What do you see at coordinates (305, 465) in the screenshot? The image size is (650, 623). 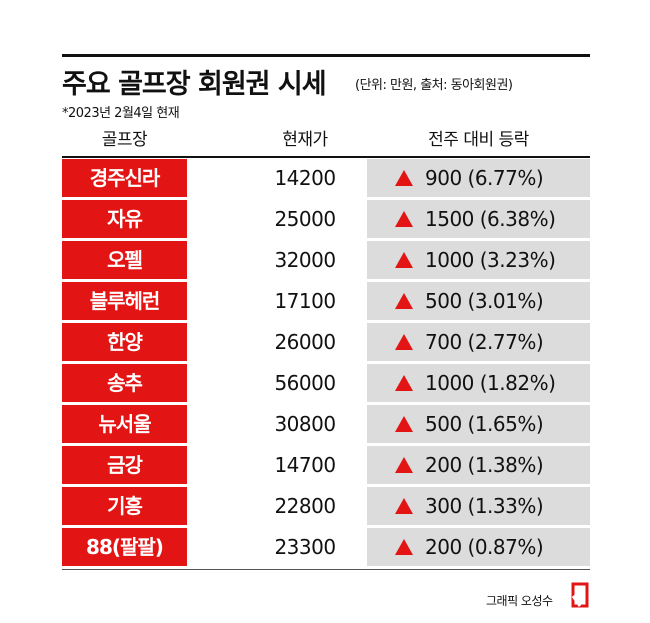 I see `current-price: 14700` at bounding box center [305, 465].